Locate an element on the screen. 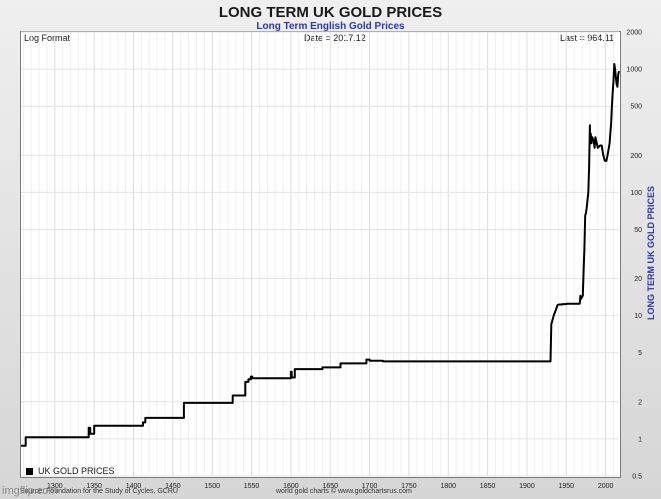 This screenshot has width=661, height=499. y-tick-label: 2000 is located at coordinates (634, 33).